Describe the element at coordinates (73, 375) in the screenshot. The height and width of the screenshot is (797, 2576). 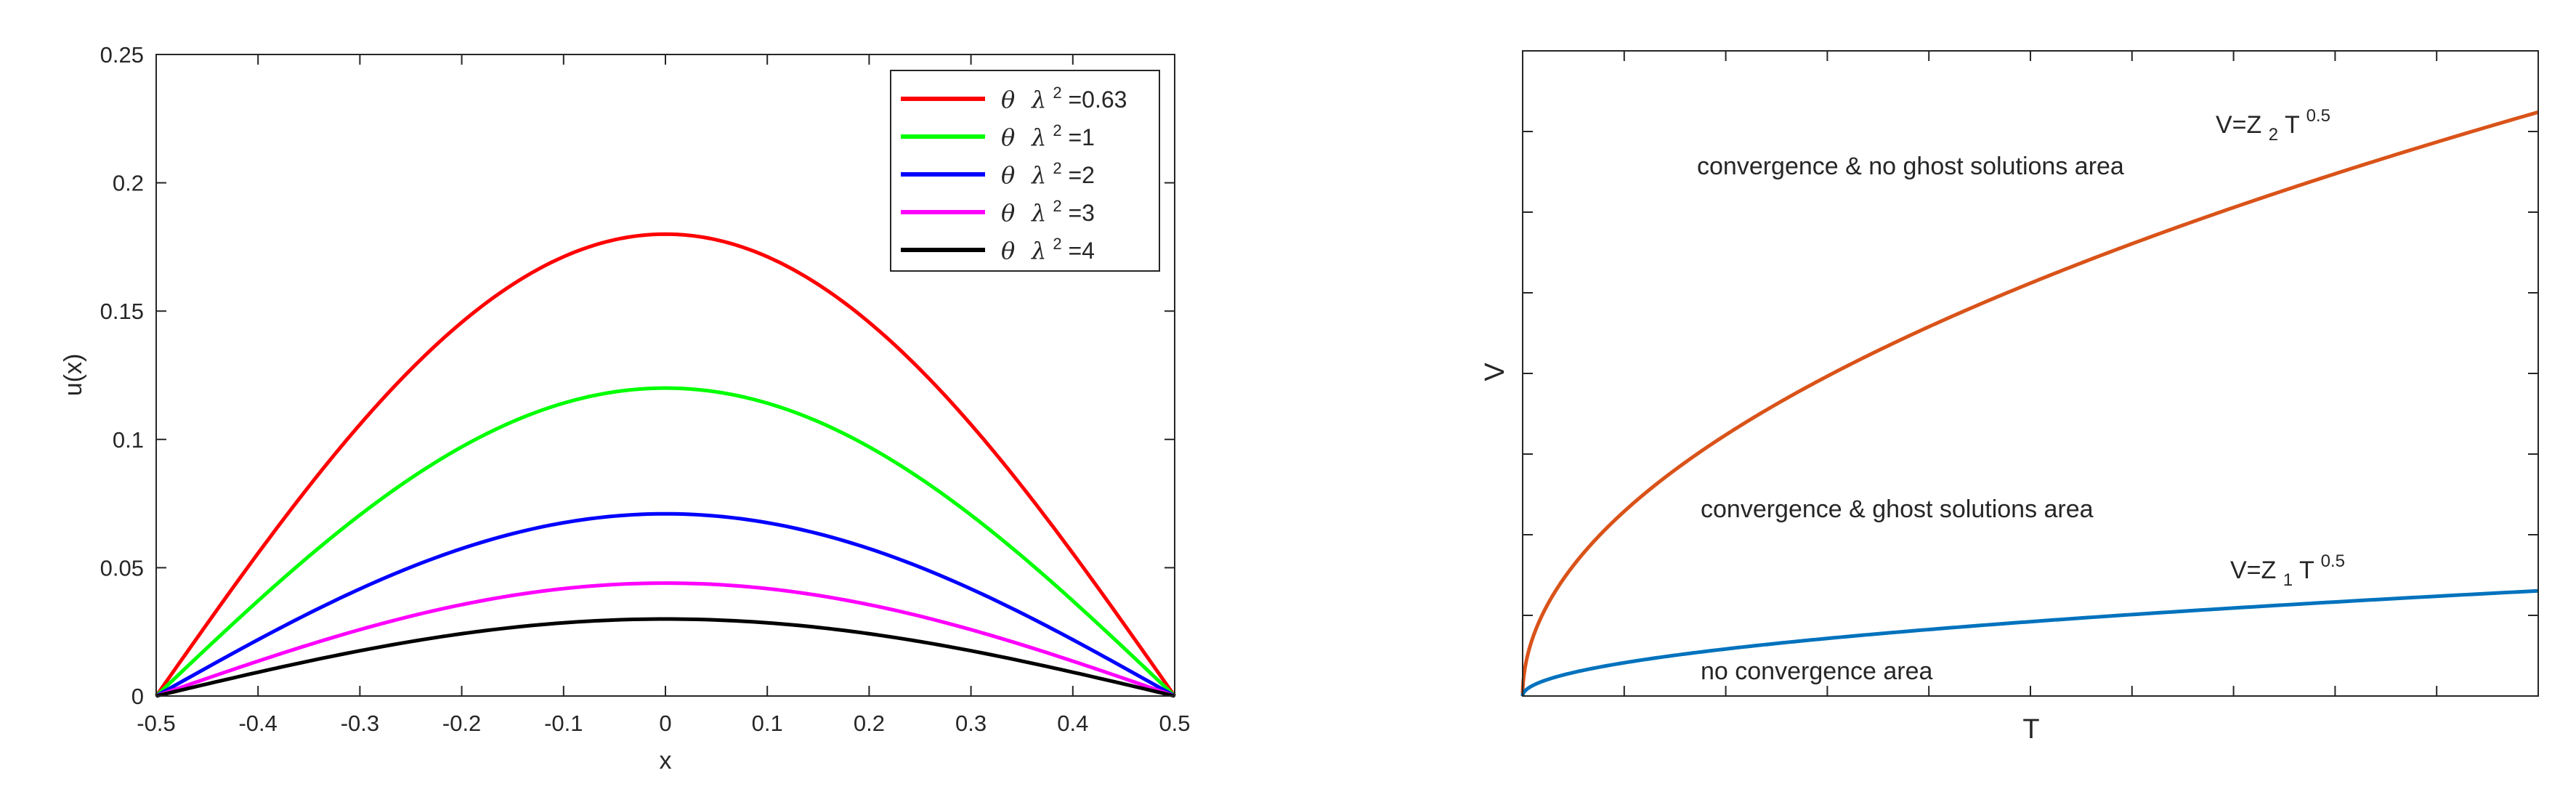
I see `left-y-axis-label: u(x)` at that location.